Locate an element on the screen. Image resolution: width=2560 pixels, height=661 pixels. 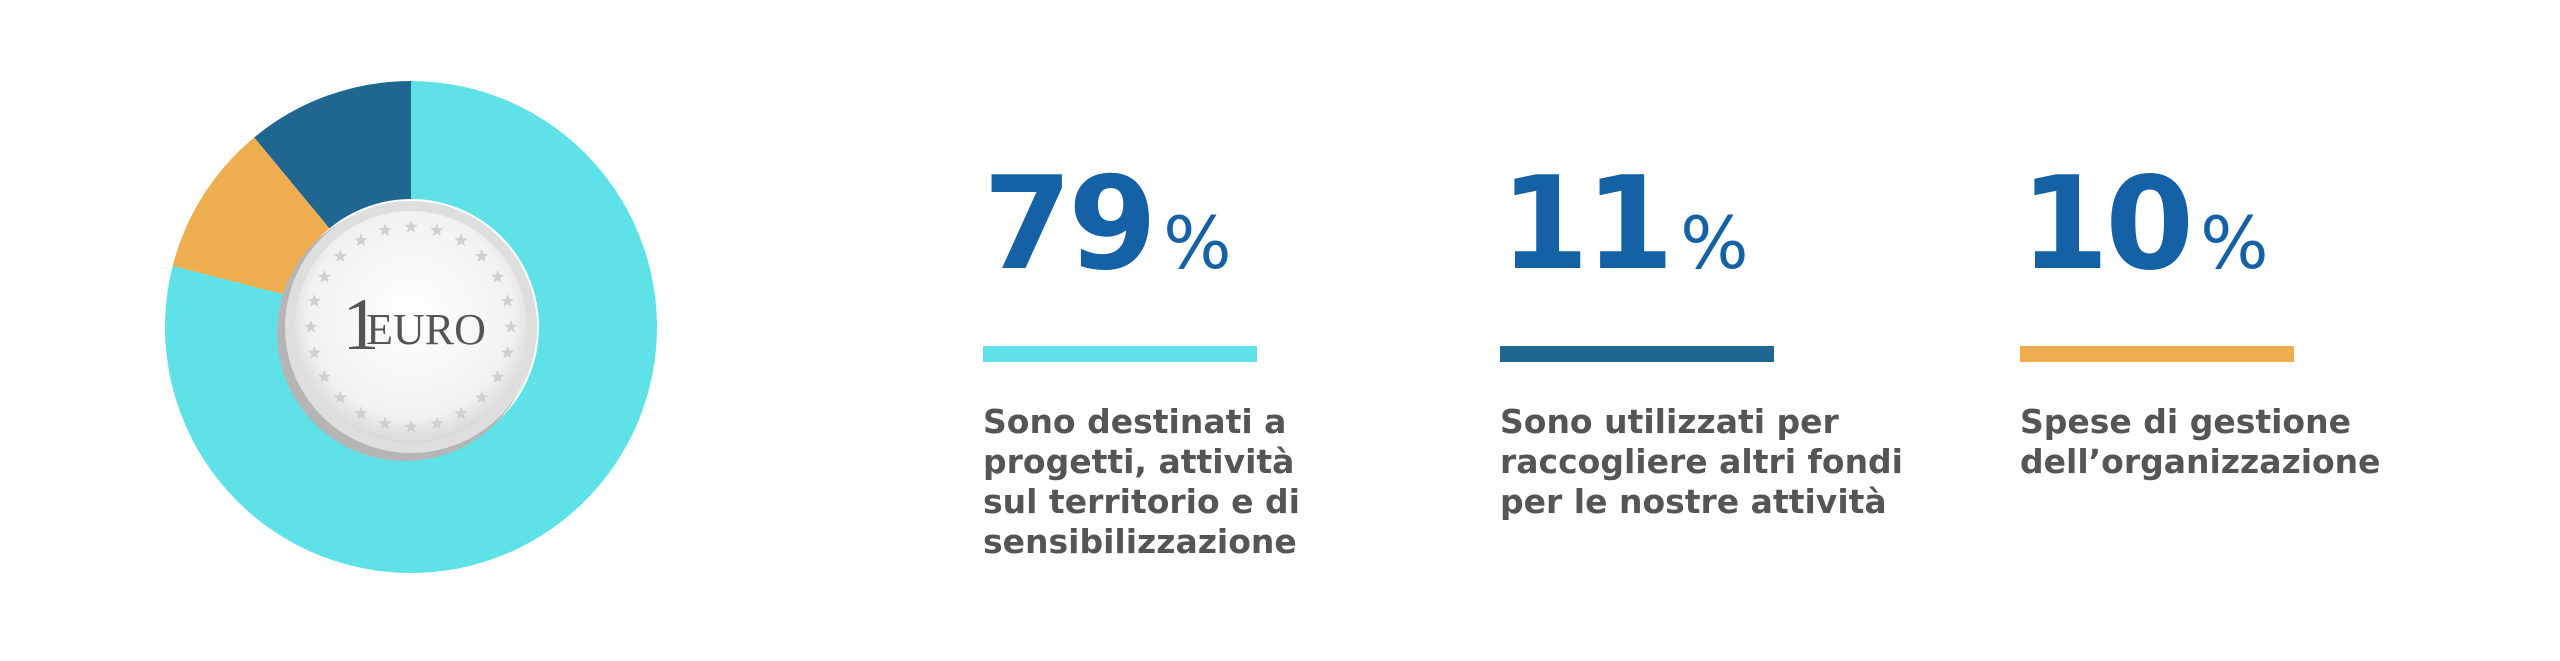
coin-face is located at coordinates (411, 327).